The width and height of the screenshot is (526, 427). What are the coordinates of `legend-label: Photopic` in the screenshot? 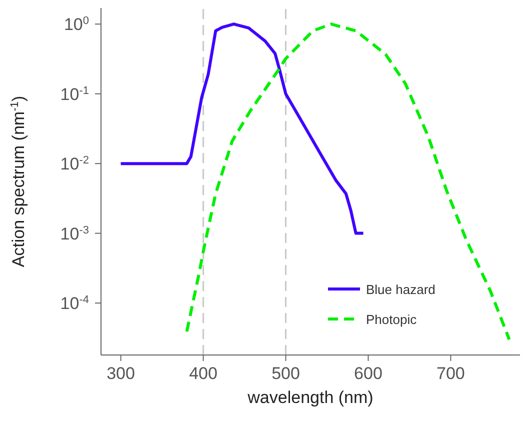 It's located at (391, 319).